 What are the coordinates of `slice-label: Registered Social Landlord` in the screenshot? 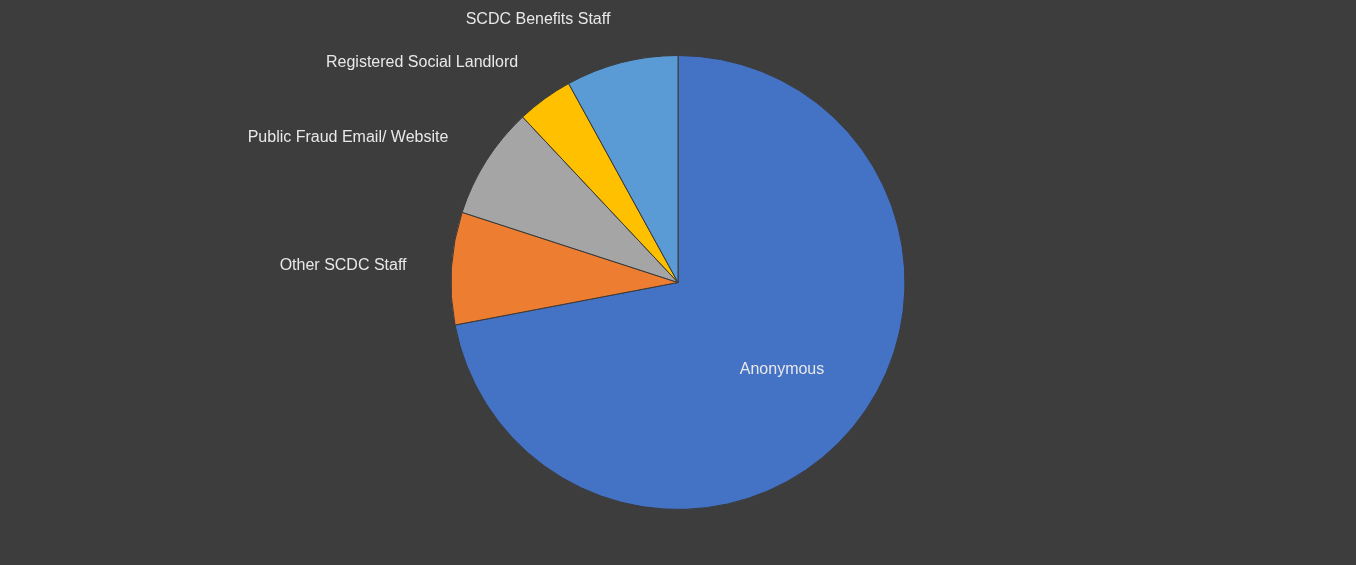 It's located at (422, 62).